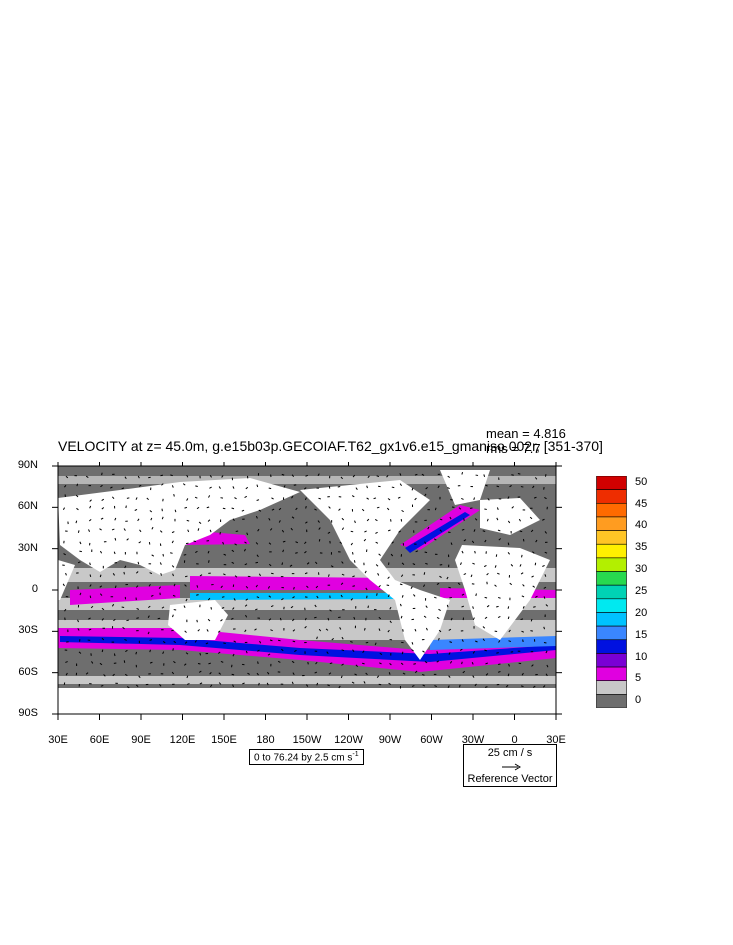  I want to click on colorbar-label: 10, so click(641, 656).